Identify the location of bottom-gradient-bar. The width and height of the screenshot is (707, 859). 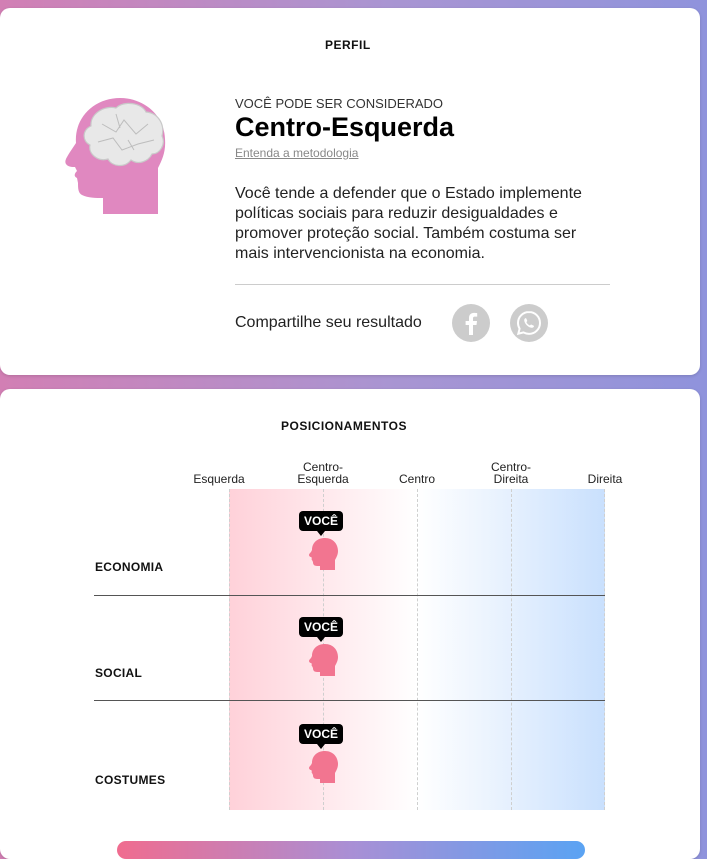
(351, 850).